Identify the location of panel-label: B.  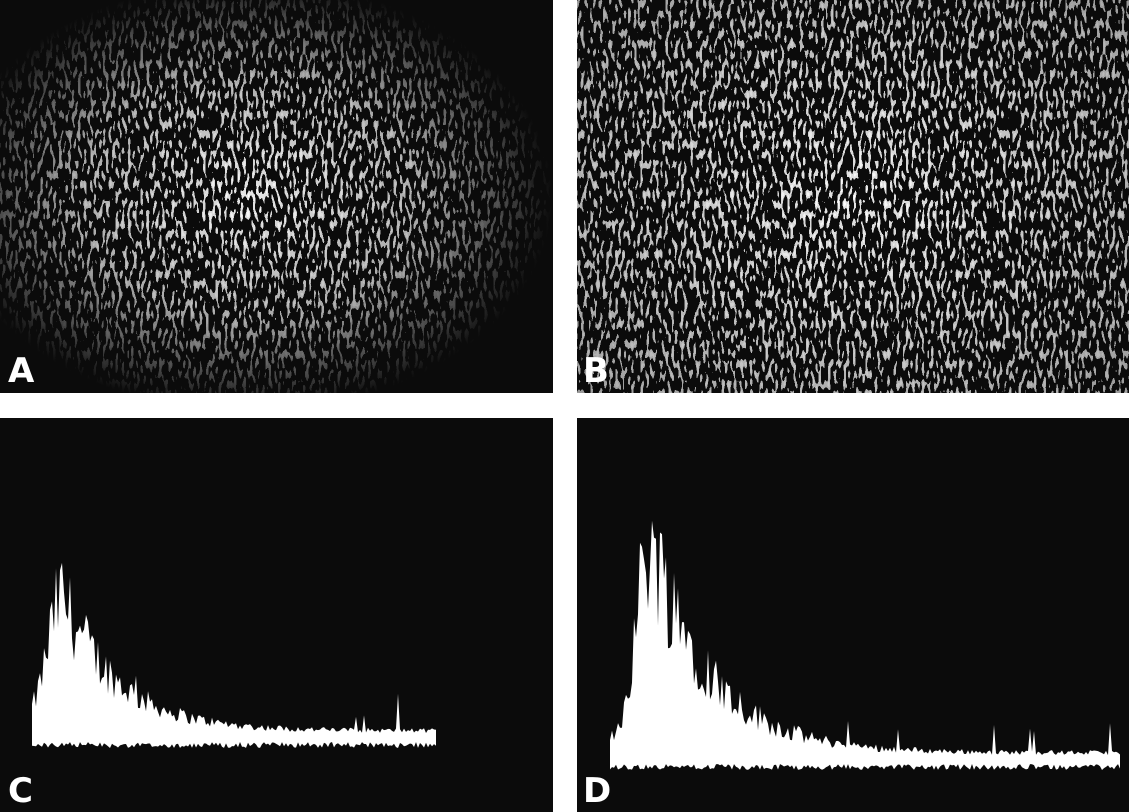
(596, 371).